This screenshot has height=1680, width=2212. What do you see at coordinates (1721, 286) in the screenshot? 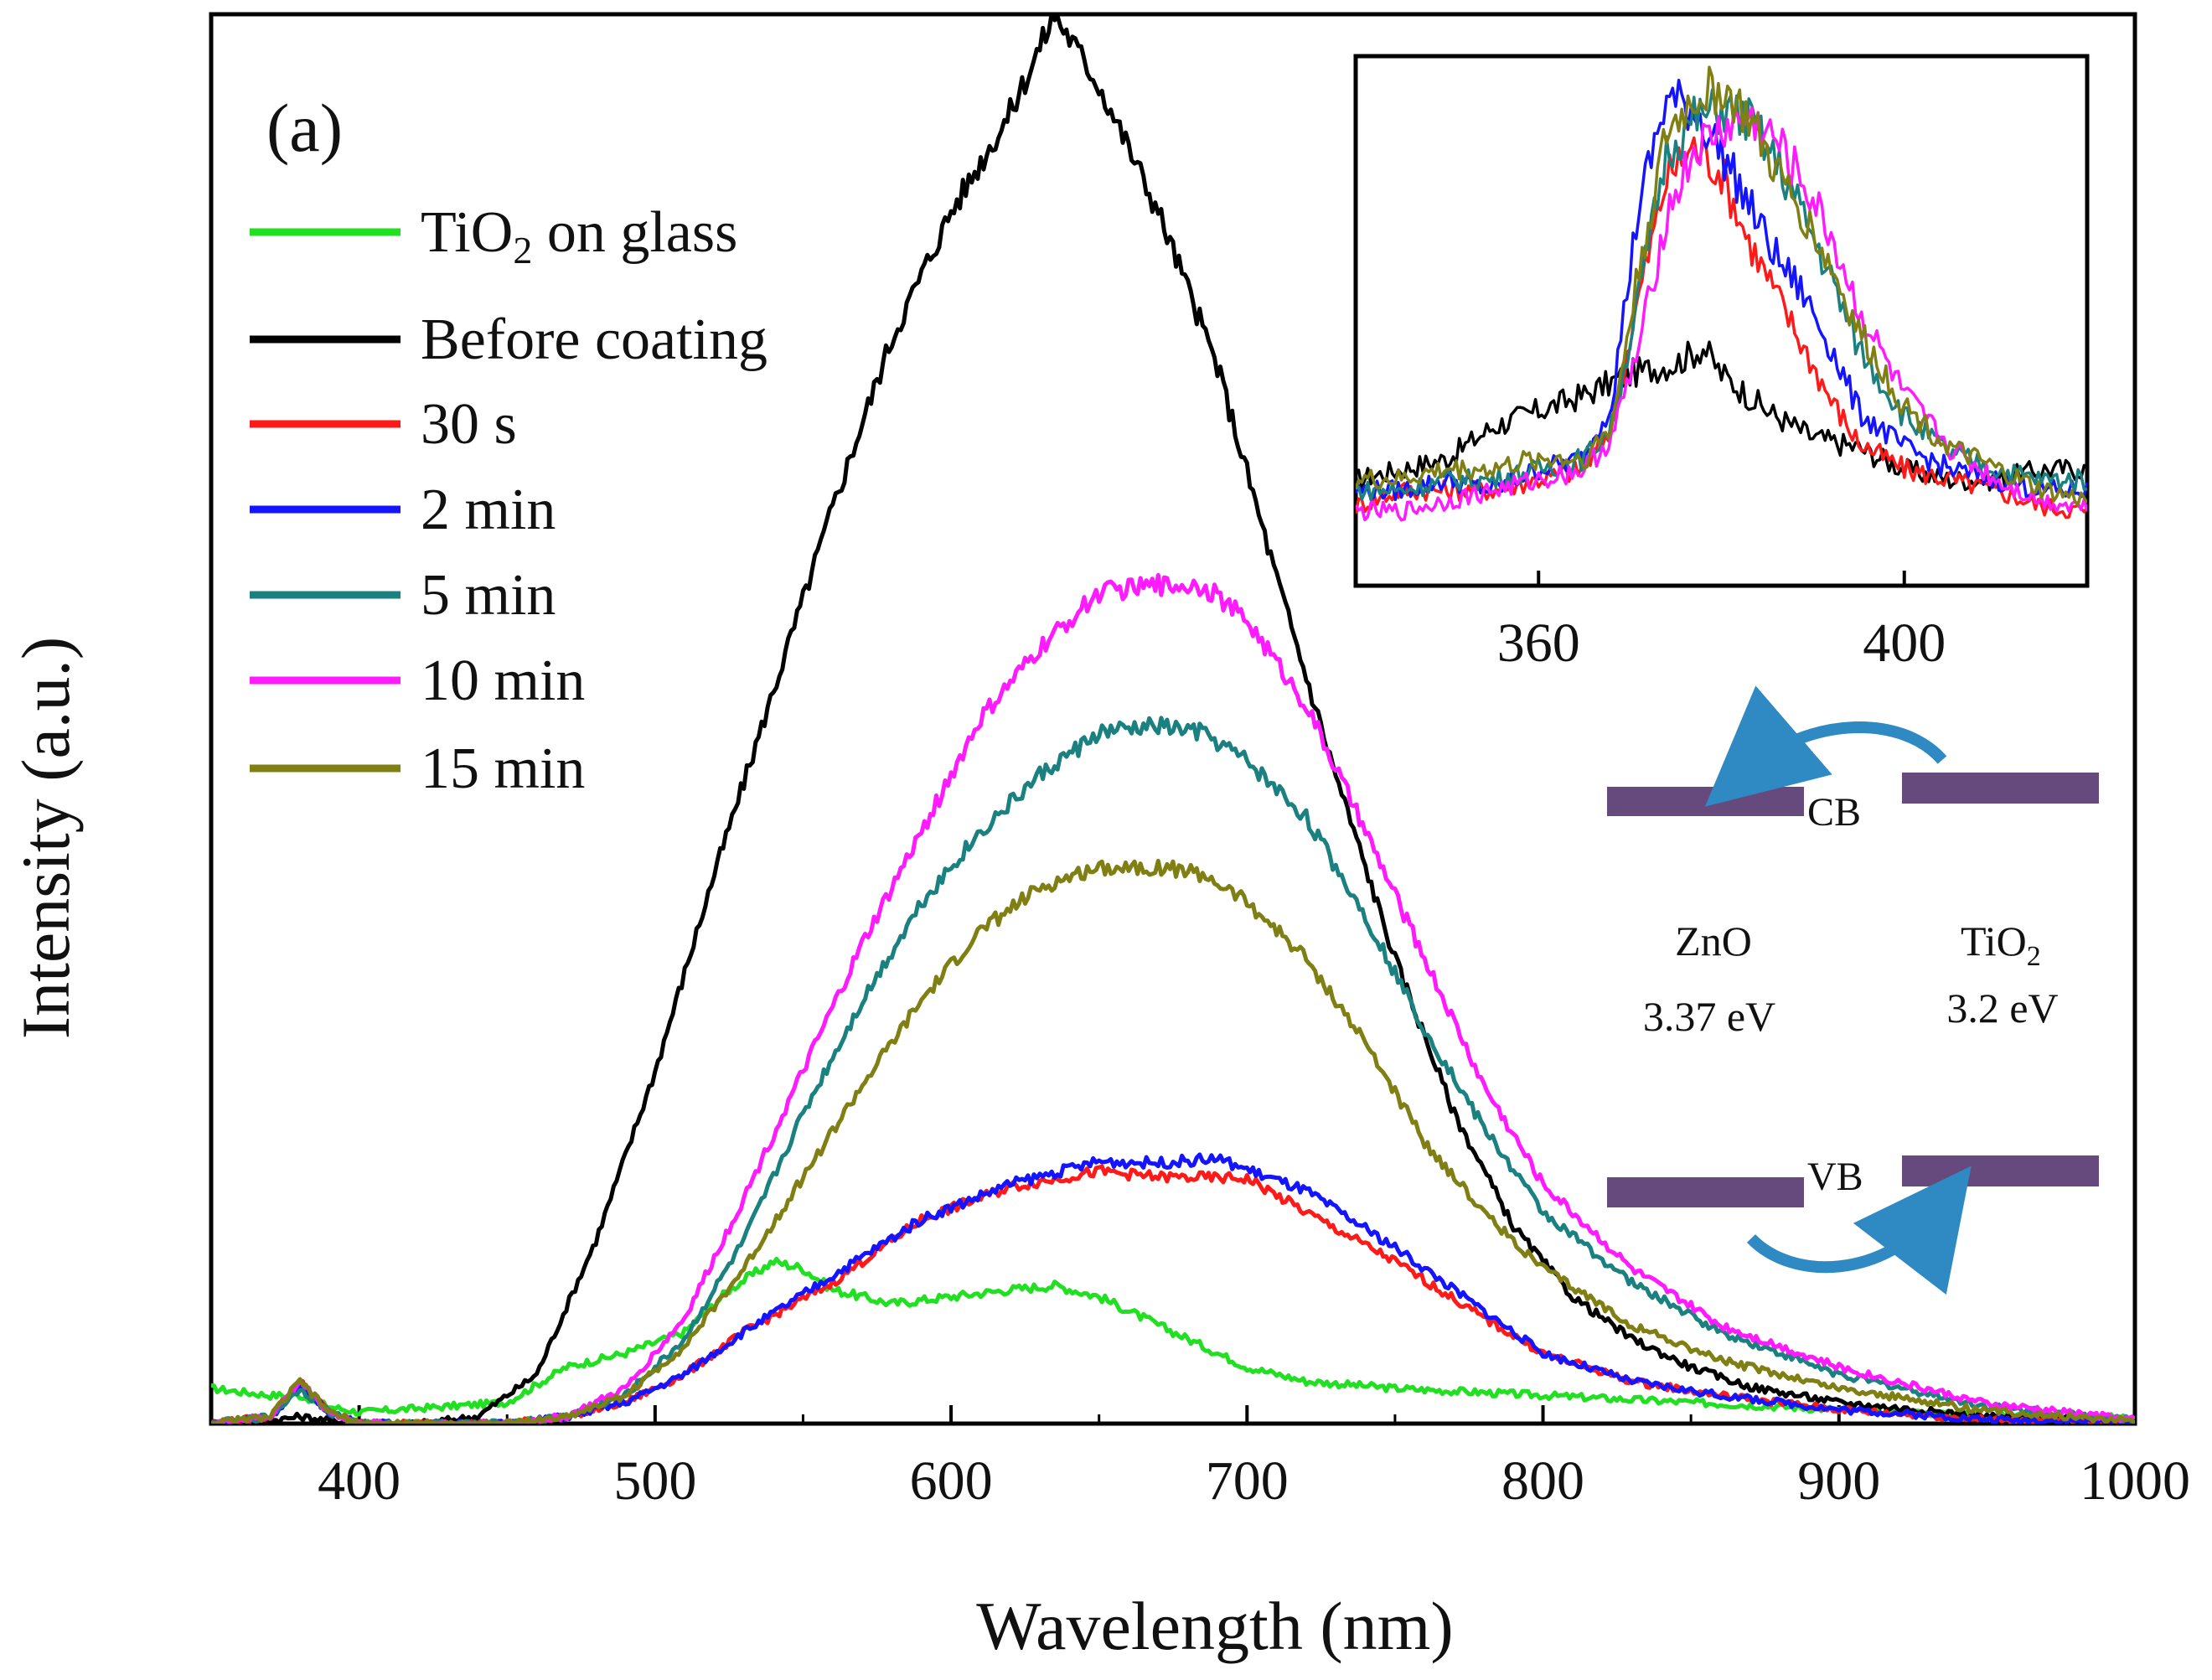
I see `inset-series-15-min` at bounding box center [1721, 286].